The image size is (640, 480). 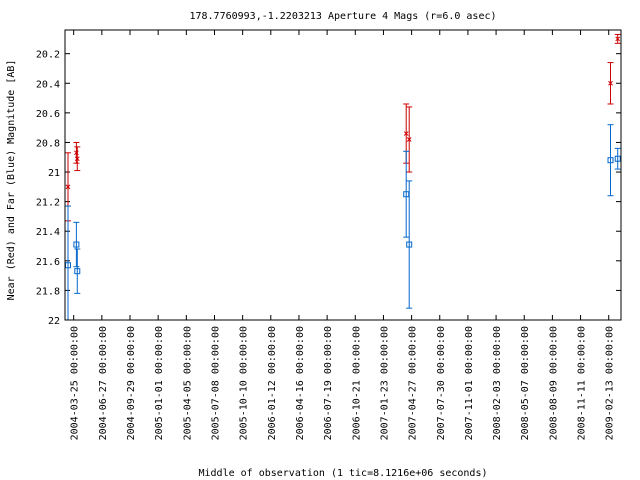 What do you see at coordinates (187, 383) in the screenshot?
I see `x-tick-label: 2005-04-05 00:00:00` at bounding box center [187, 383].